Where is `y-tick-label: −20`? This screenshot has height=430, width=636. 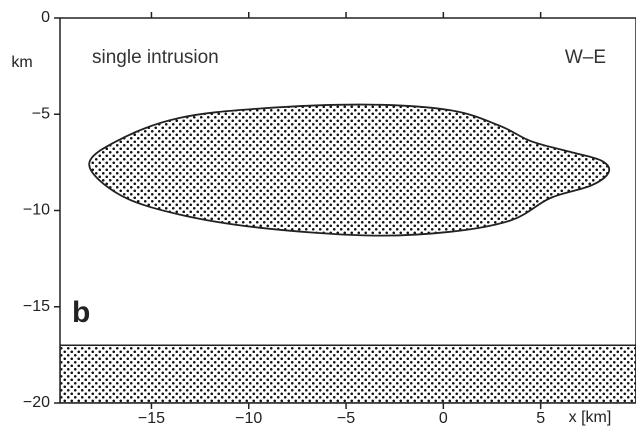
y-tick-label: −20 is located at coordinates (36, 402).